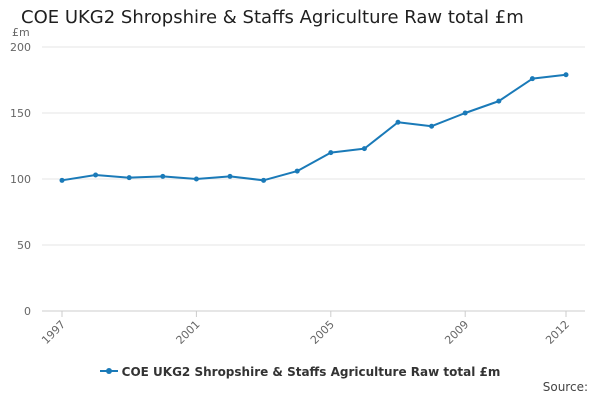 This screenshot has height=400, width=600. What do you see at coordinates (456, 332) in the screenshot?
I see `x-tick-label: 2009` at bounding box center [456, 332].